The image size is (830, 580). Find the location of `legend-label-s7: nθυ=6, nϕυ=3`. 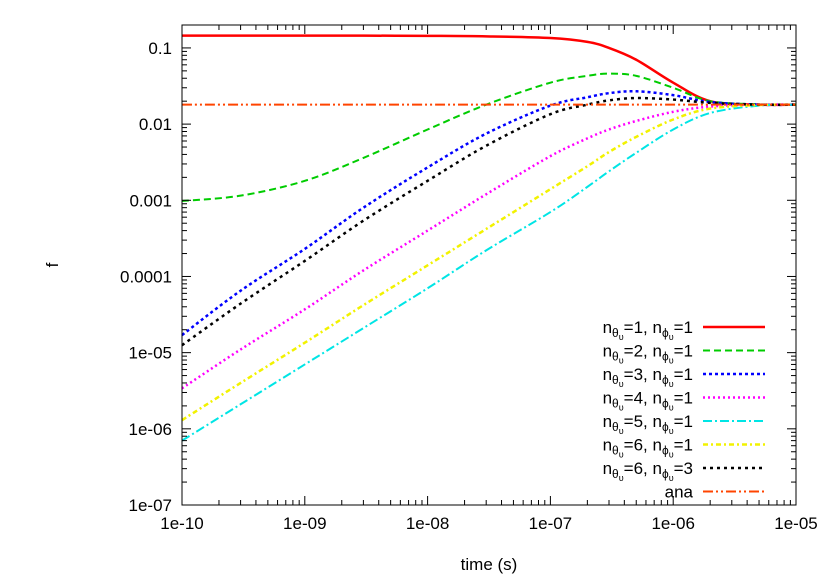

legend-label-s7: nθυ=6, nϕυ=3 is located at coordinates (648, 471).